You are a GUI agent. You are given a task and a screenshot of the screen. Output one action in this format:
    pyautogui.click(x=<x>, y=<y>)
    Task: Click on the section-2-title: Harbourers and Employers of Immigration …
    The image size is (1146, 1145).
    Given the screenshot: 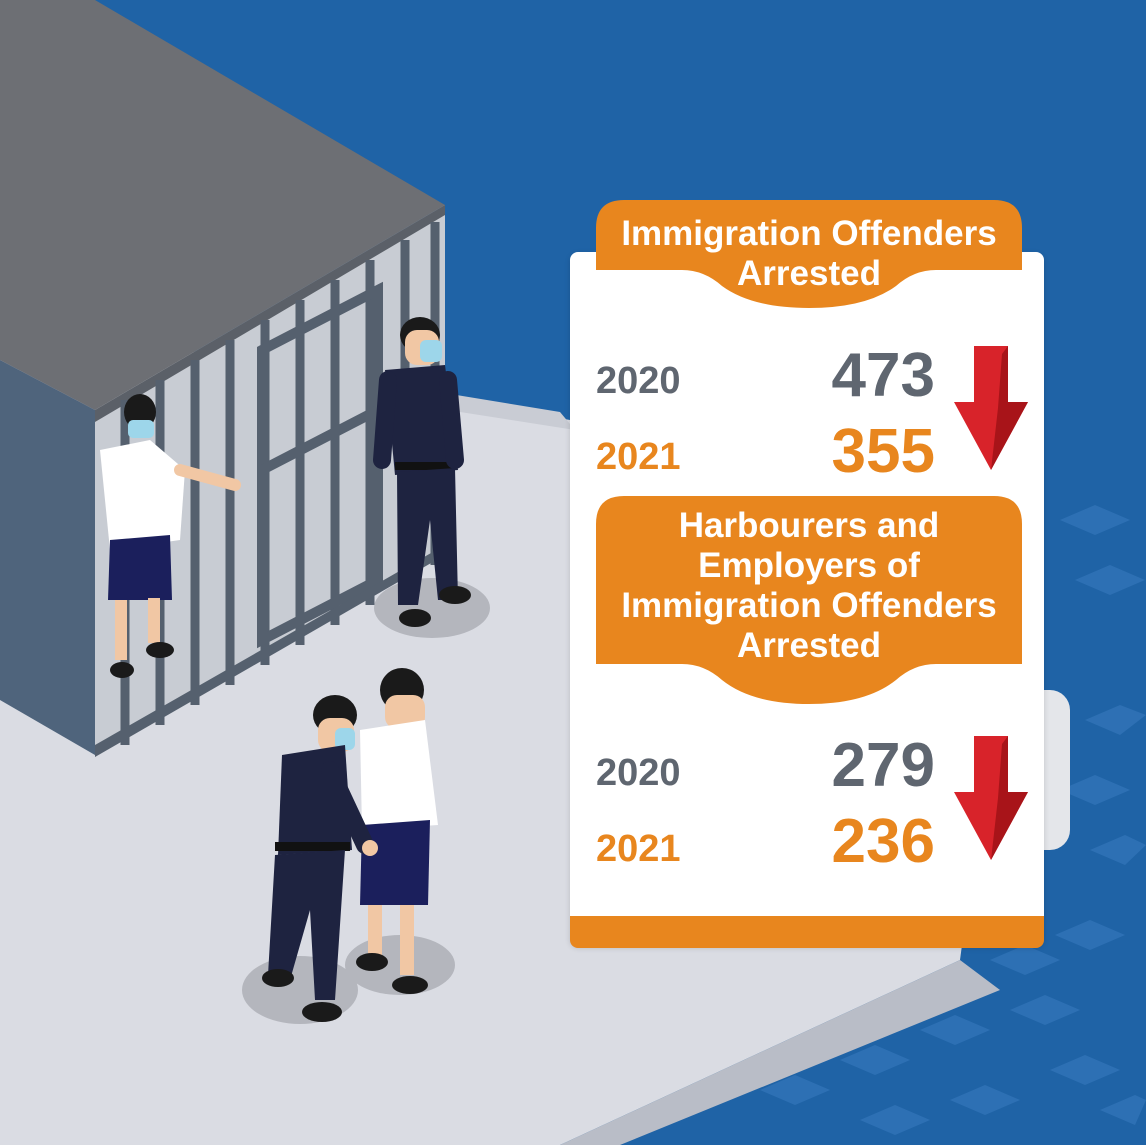 What is the action you would take?
    pyautogui.click(x=809, y=585)
    